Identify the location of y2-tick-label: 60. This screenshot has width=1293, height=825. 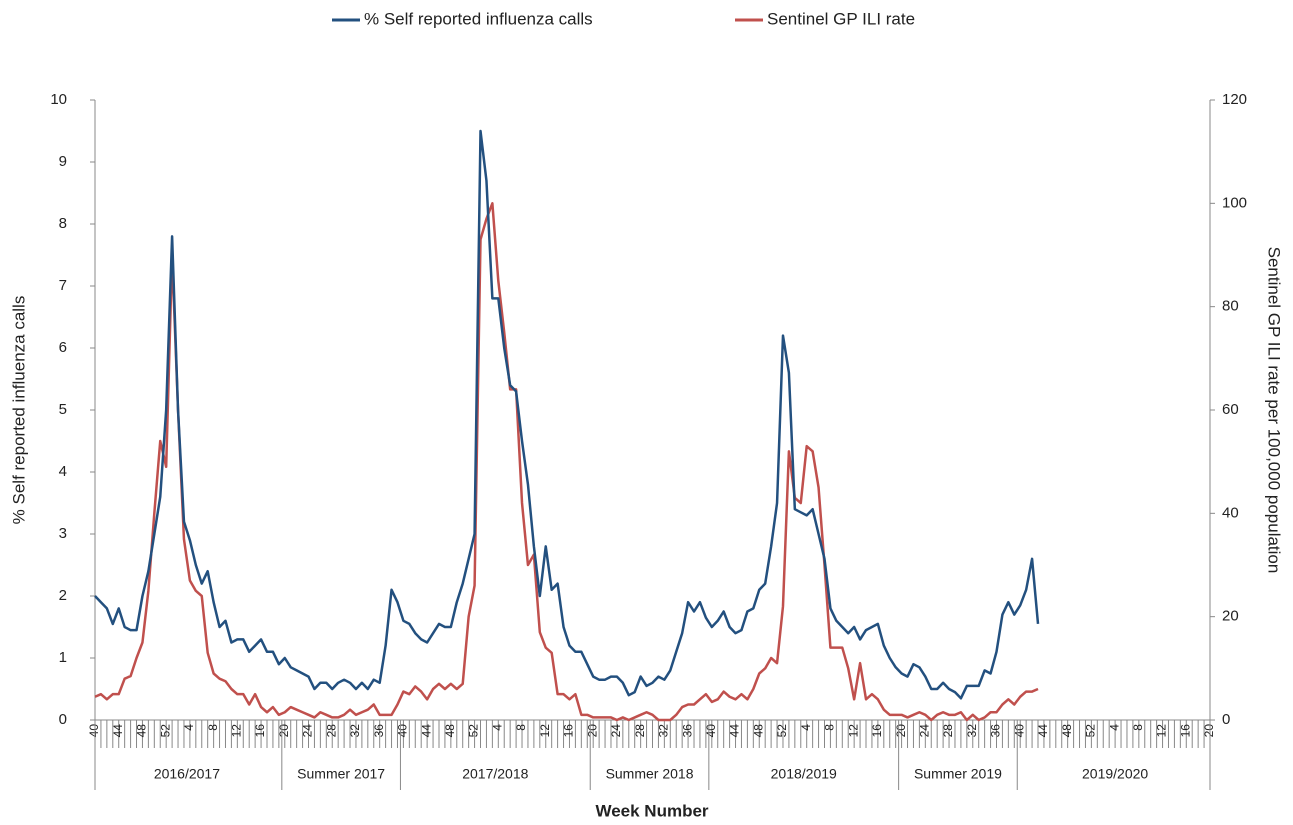
(1230, 409).